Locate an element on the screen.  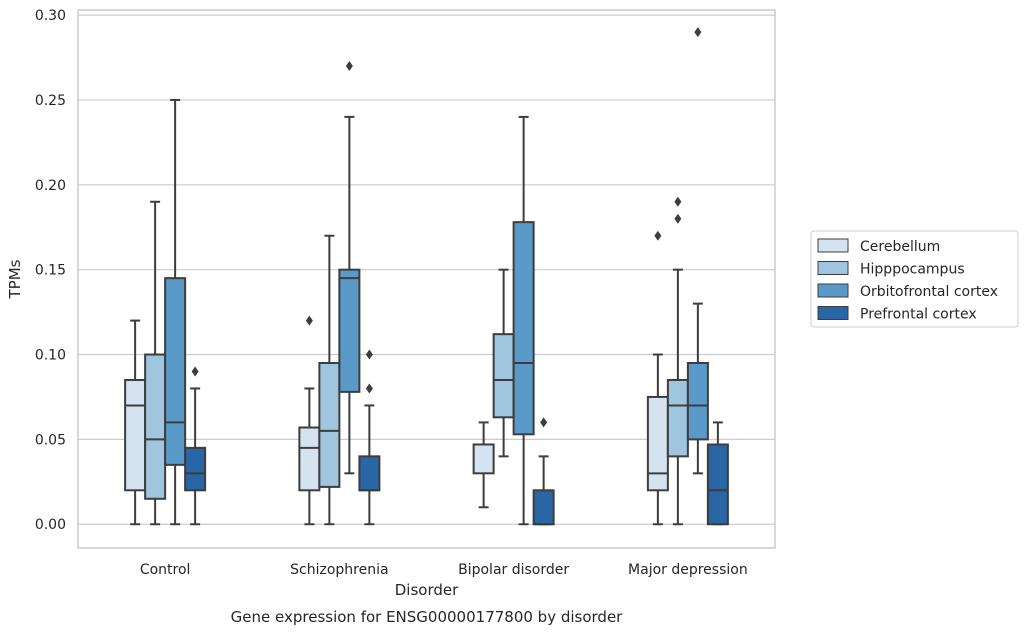
legend-frame is located at coordinates (914, 279).